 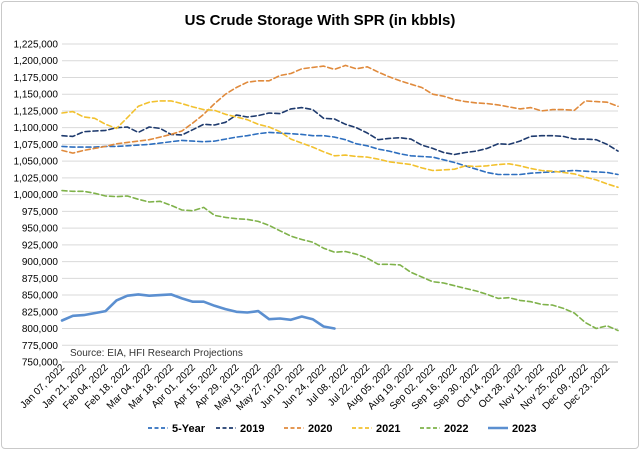 What do you see at coordinates (40, 212) in the screenshot?
I see `y-tick-label: 975,000` at bounding box center [40, 212].